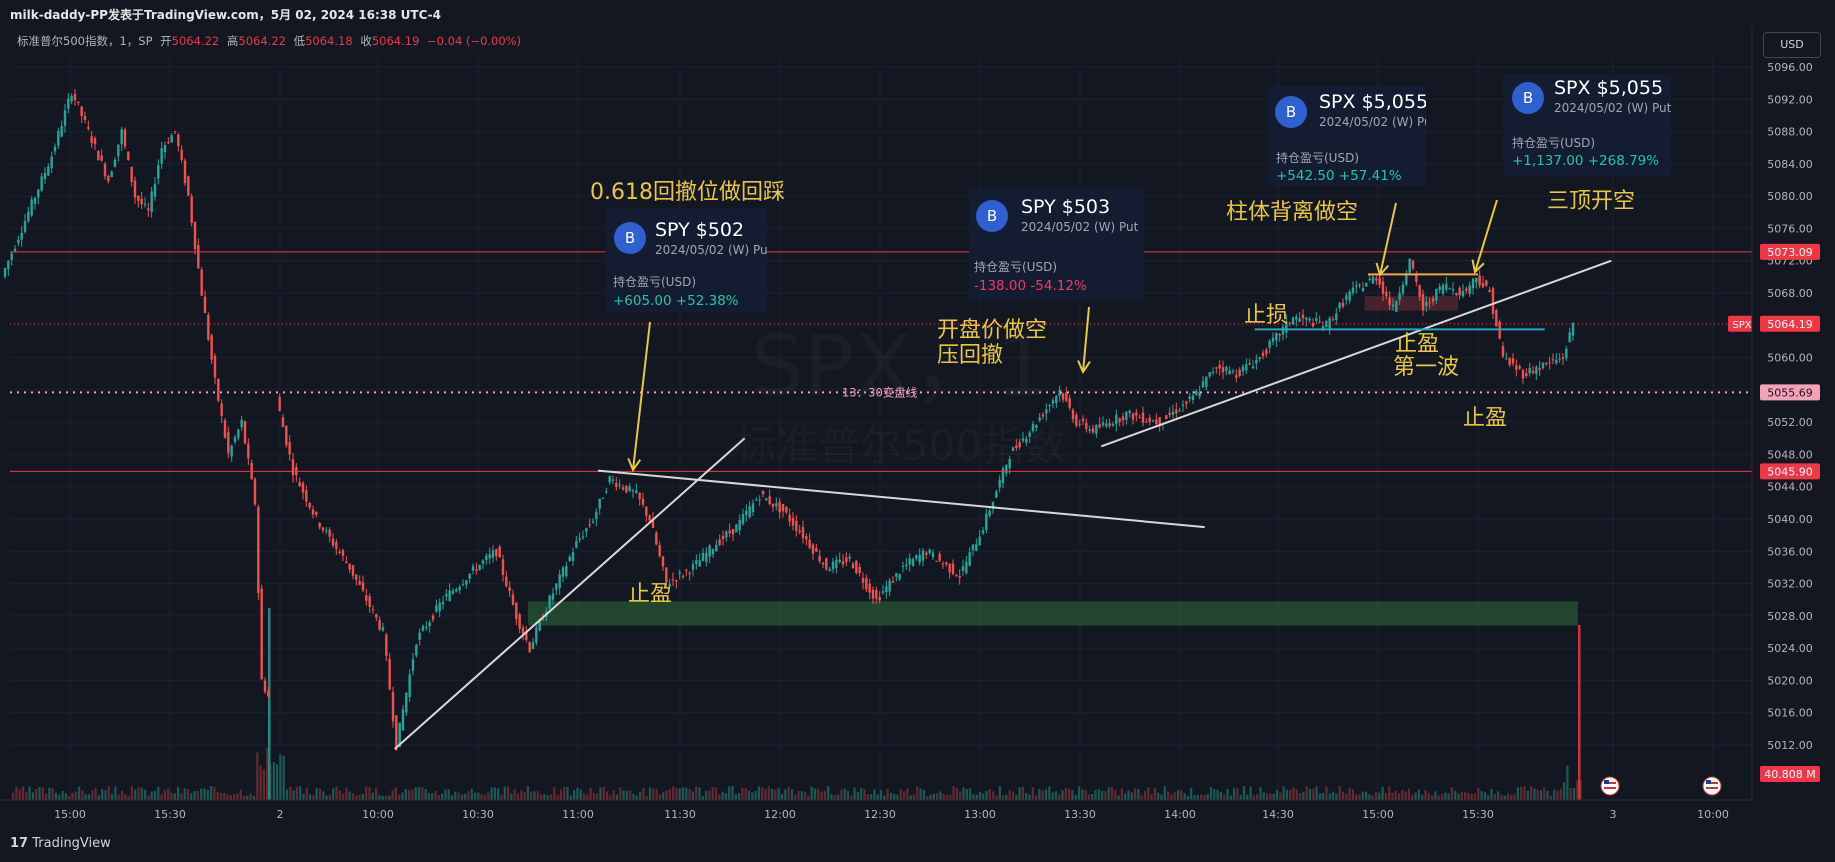 The width and height of the screenshot is (1835, 862). I want to click on currency-button: USD, so click(1792, 45).